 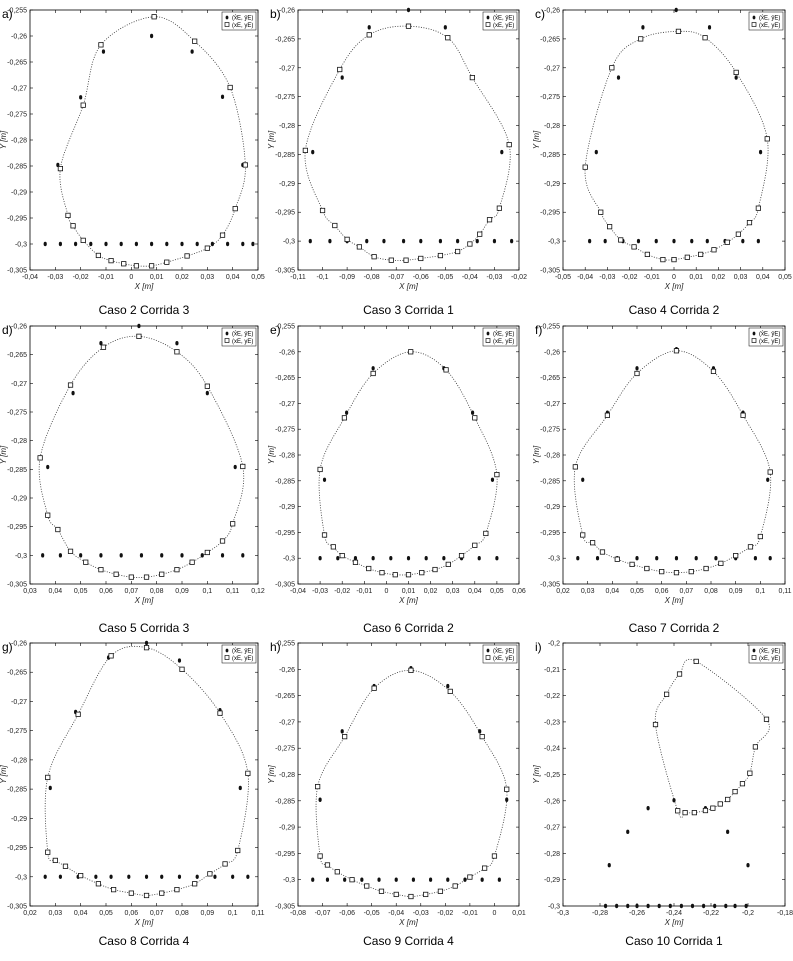 I want to click on y-axis-label: Y [m], so click(x=4, y=773).